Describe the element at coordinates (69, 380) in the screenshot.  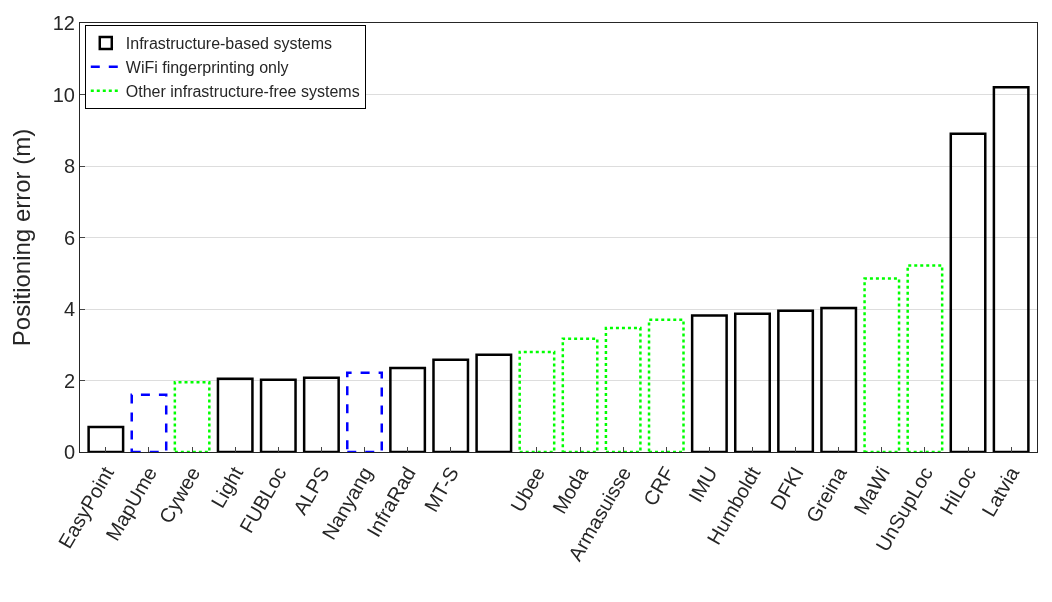
I see `y-tick-label: 2` at that location.